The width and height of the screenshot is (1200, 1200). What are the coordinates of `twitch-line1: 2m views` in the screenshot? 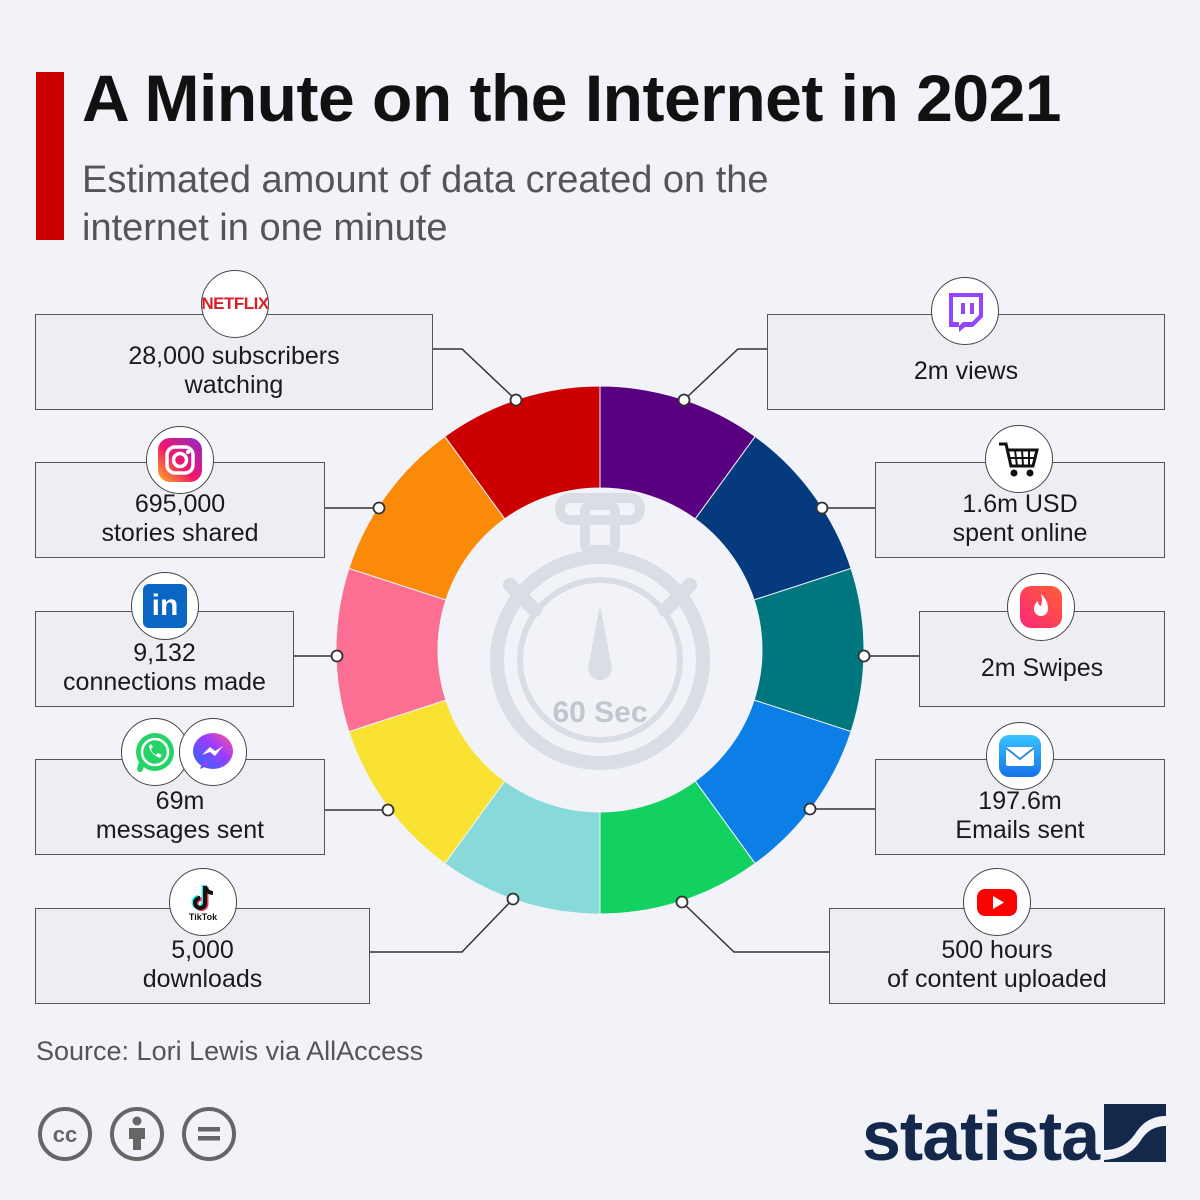 It's located at (966, 370).